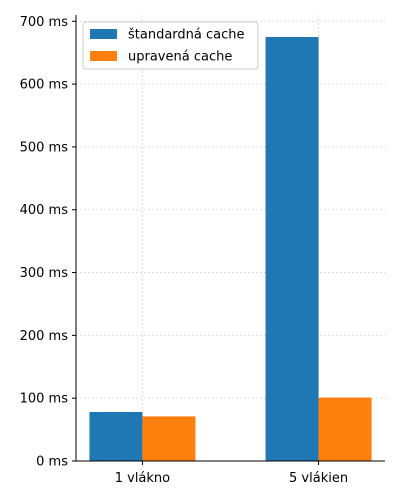 The height and width of the screenshot is (500, 400). What do you see at coordinates (186, 35) in the screenshot?
I see `legend-label-standard: štandardná cache` at bounding box center [186, 35].